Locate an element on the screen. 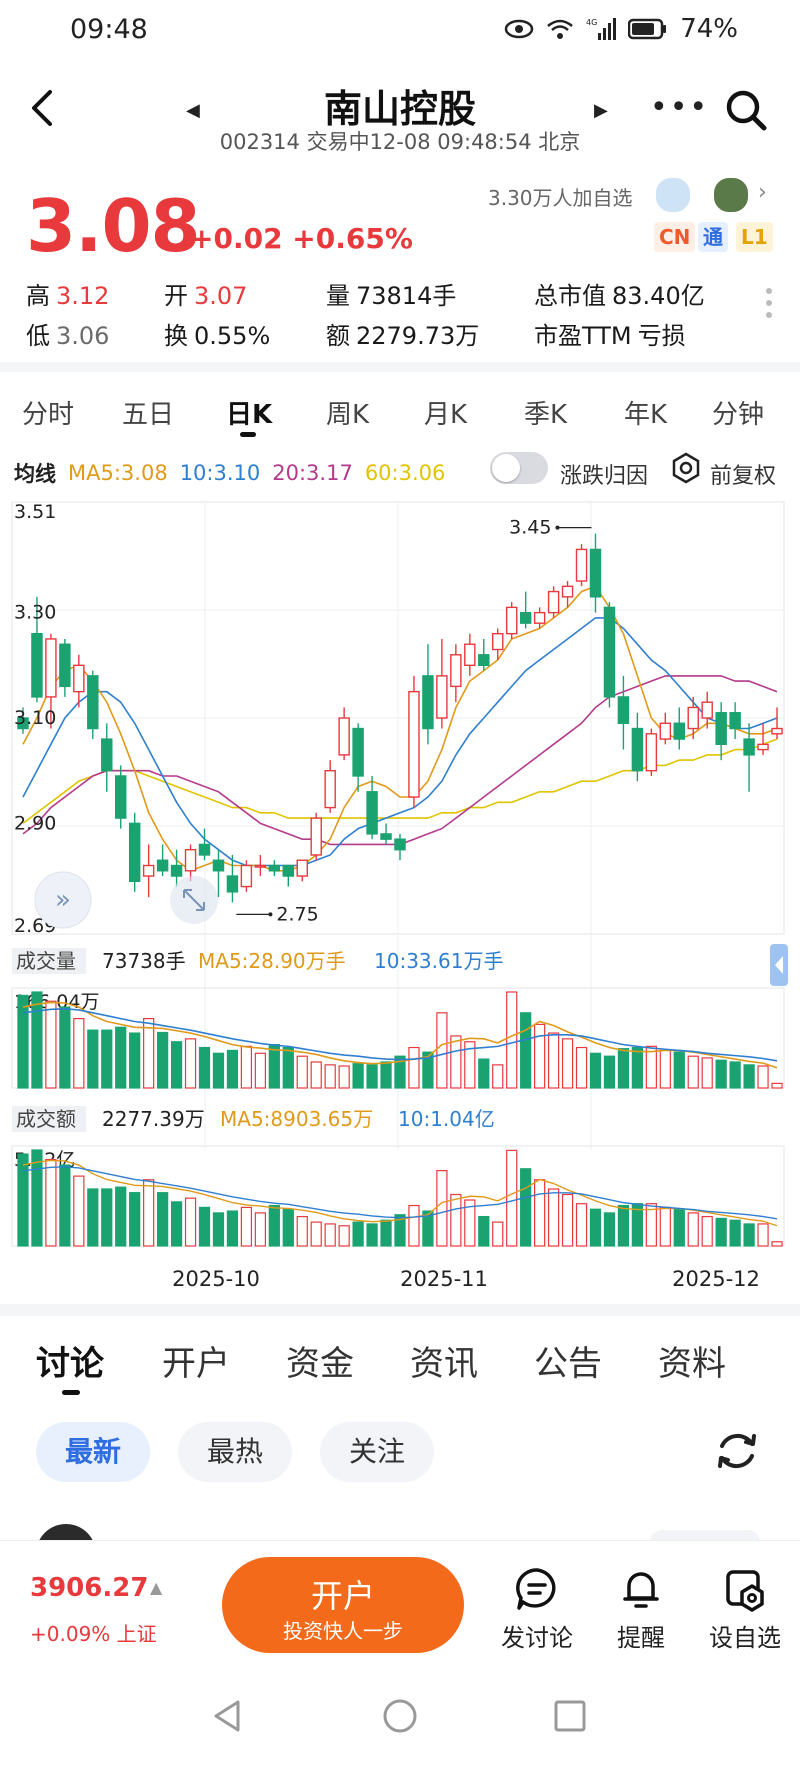 The image size is (800, 1778). attribution-label: 涨跌归因 is located at coordinates (604, 476).